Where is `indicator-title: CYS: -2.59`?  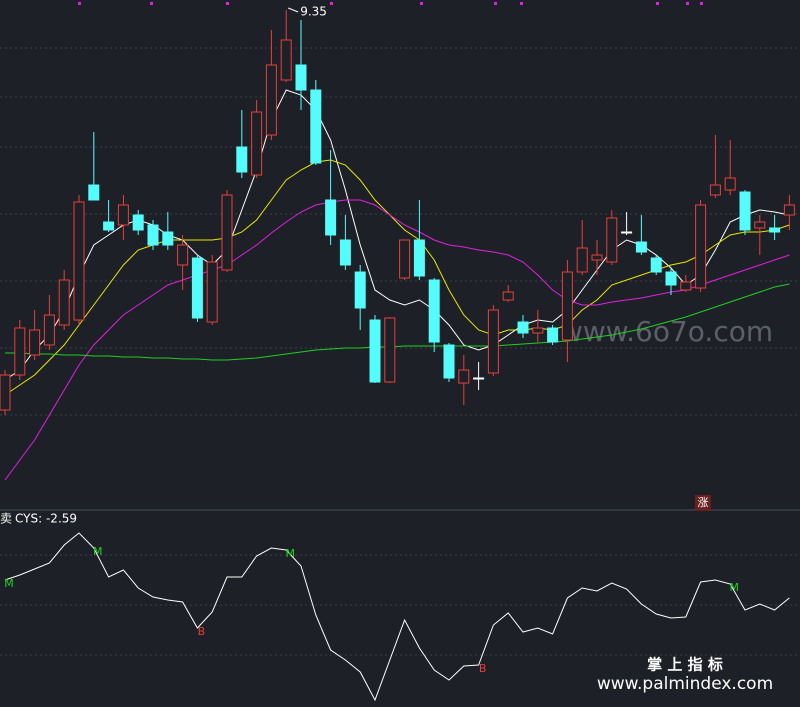 indicator-title: CYS: -2.59 is located at coordinates (46, 519).